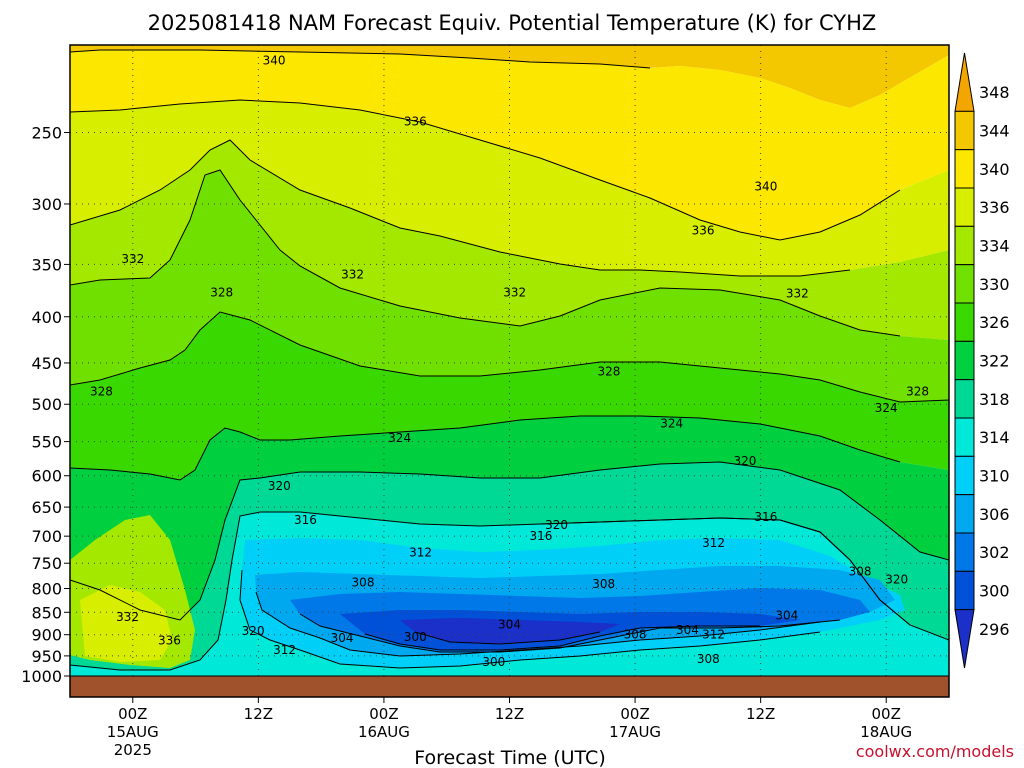 This screenshot has height=768, width=1024. Describe the element at coordinates (46, 656) in the screenshot. I see `y-tick-label: 950` at that location.